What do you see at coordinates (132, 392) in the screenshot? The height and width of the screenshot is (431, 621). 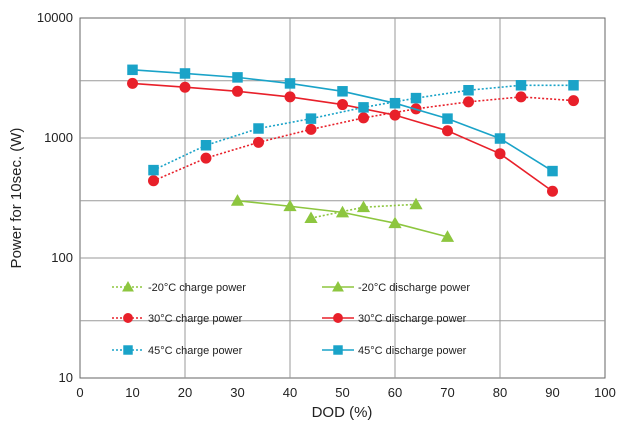 I see `x-tick-label: 10` at bounding box center [132, 392].